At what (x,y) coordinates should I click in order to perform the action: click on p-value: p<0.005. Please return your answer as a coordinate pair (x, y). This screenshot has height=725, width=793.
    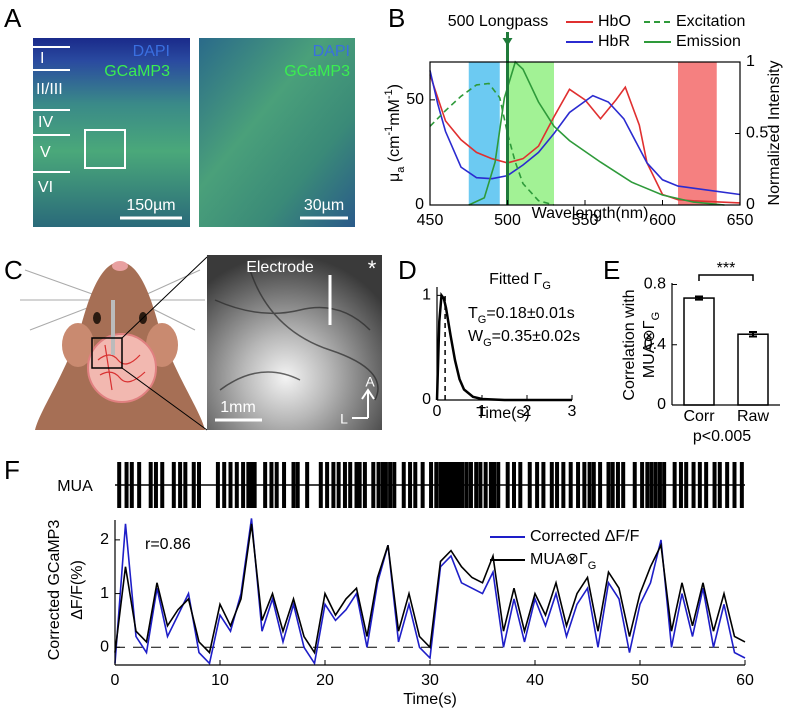
    Looking at the image, I should click on (722, 436).